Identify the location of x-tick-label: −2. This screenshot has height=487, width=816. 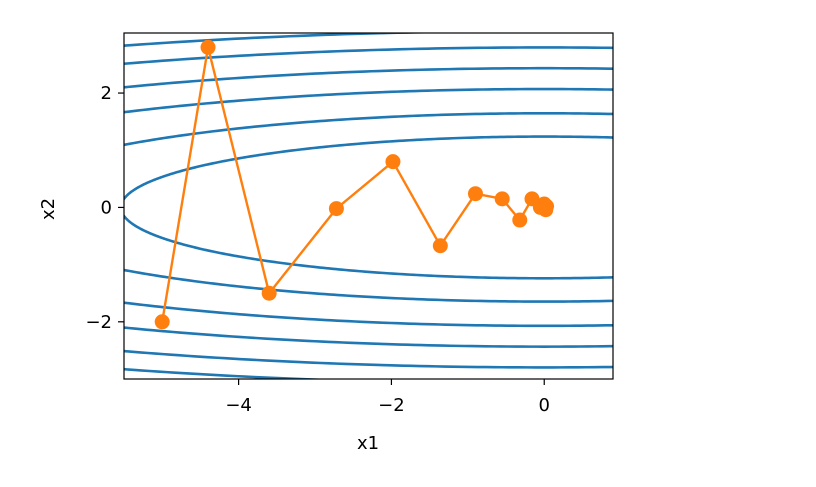
(391, 405).